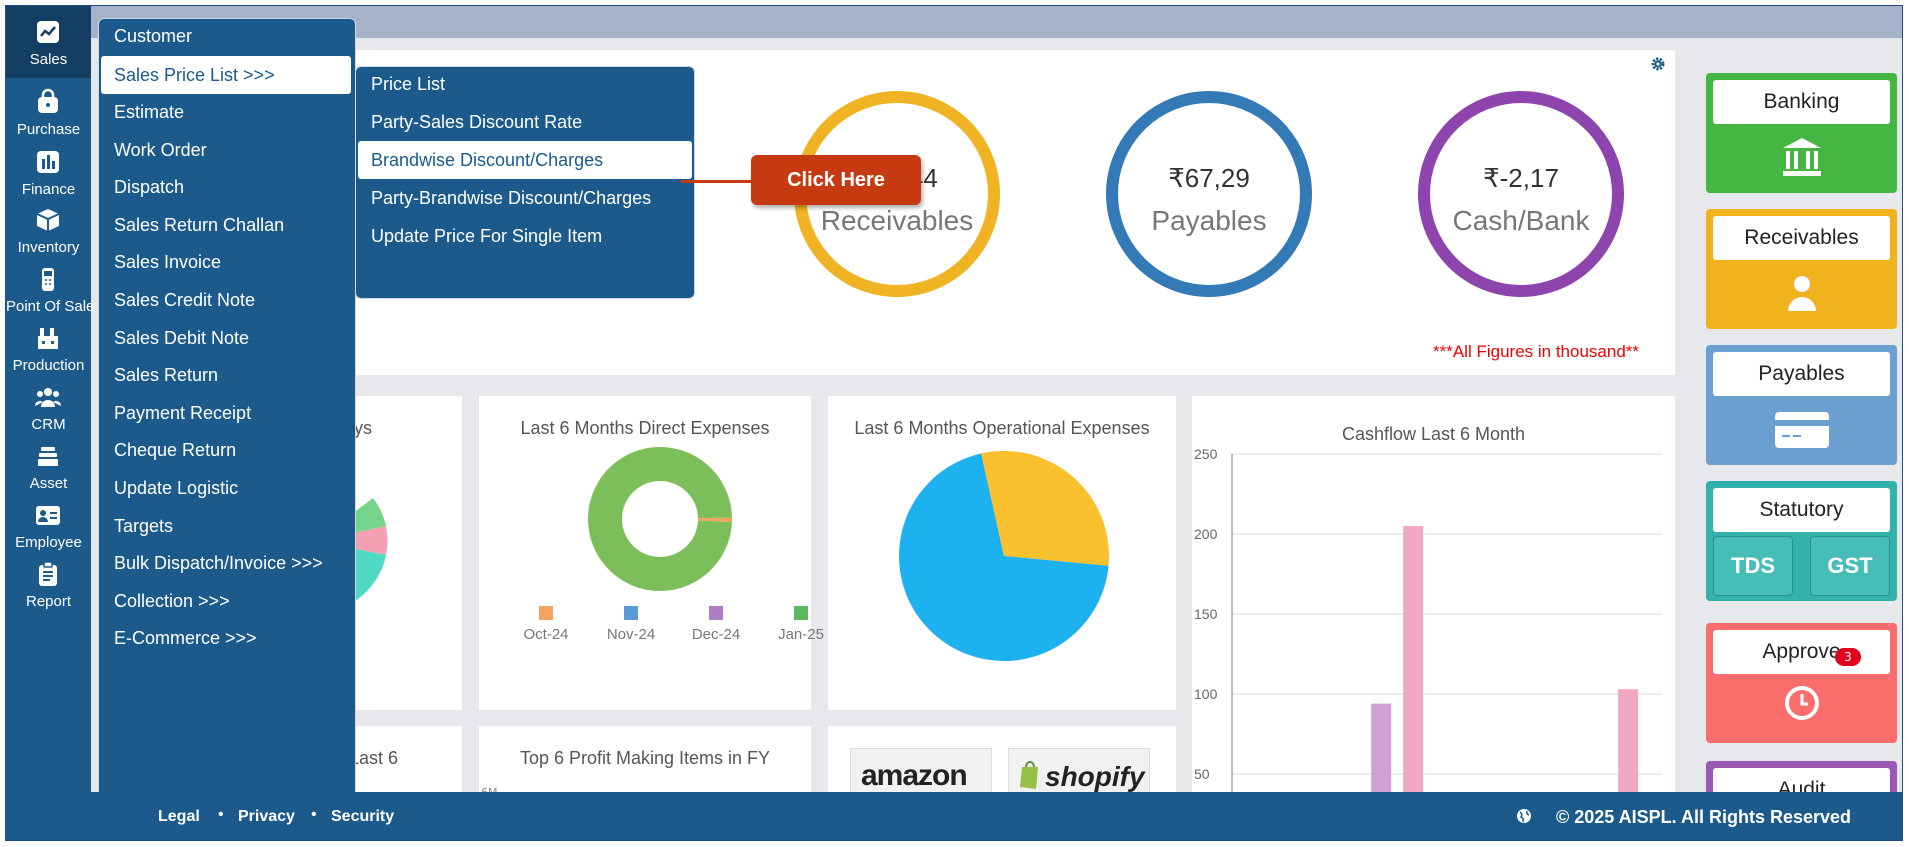 The height and width of the screenshot is (847, 1909). I want to click on summary-label: Receivables, so click(897, 220).